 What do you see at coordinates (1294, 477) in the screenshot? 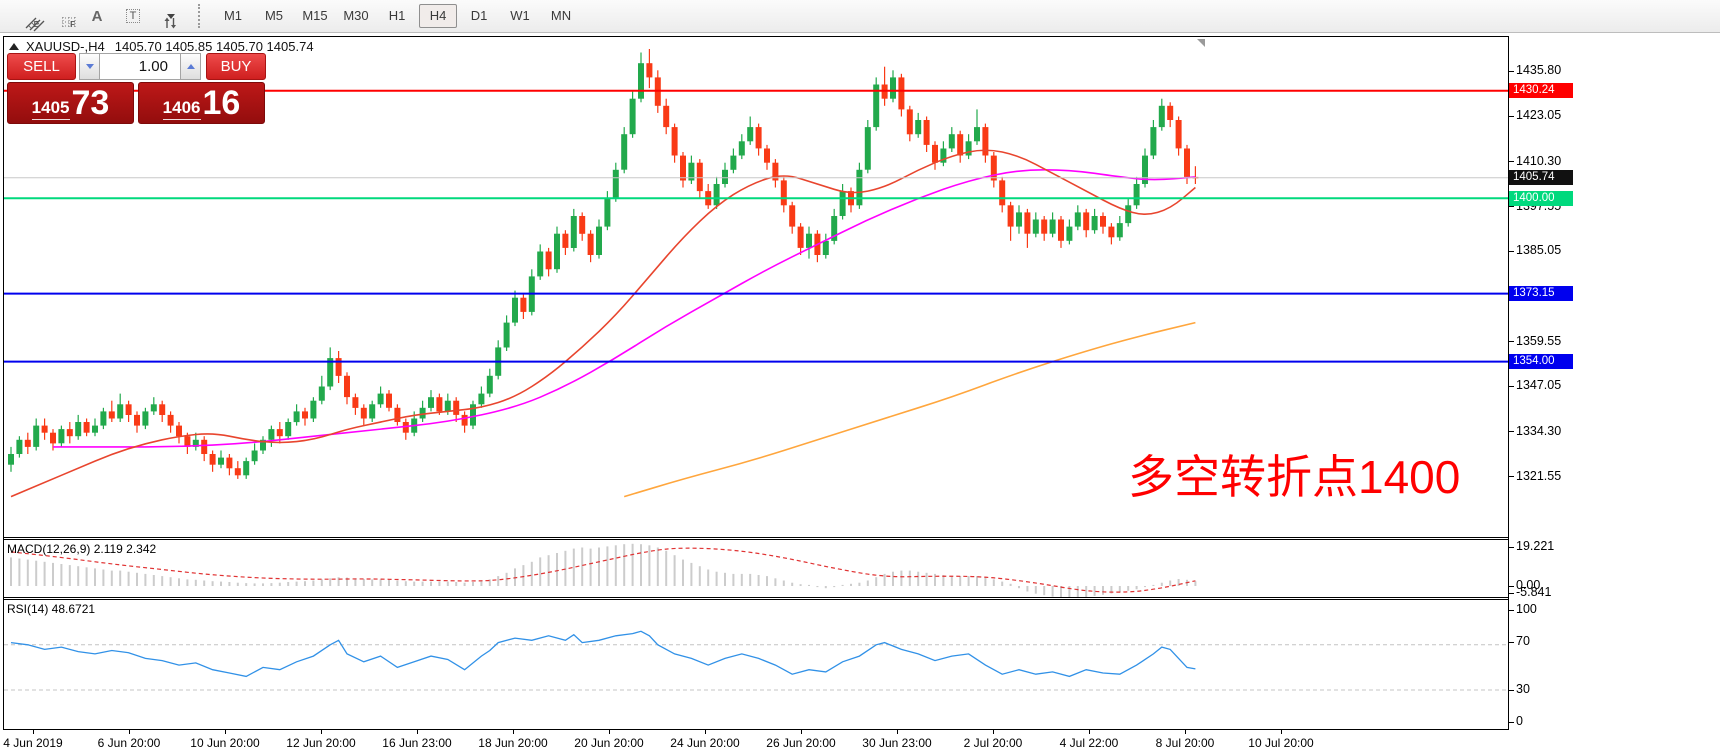
I see `chart-annotation-text: 多空转折点1400` at bounding box center [1294, 477].